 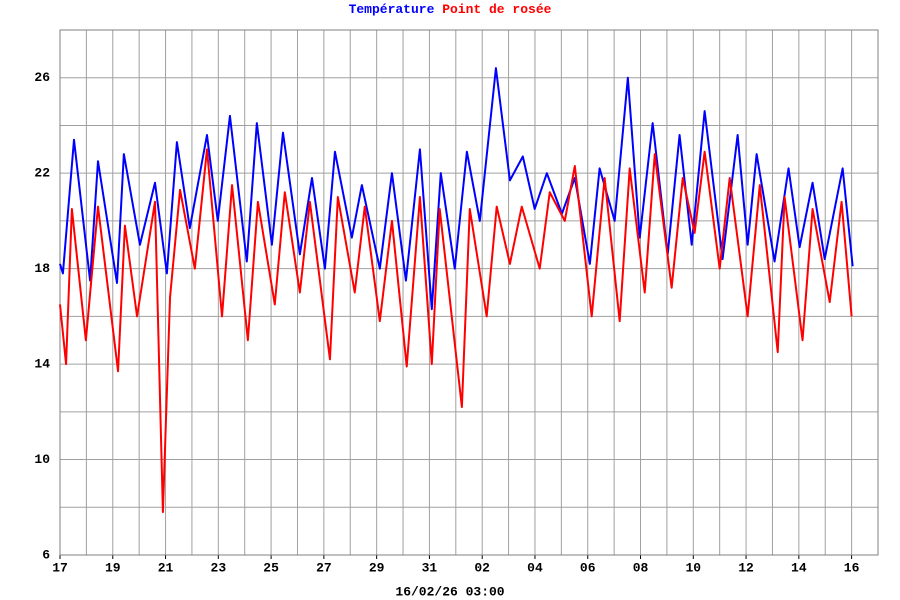 What do you see at coordinates (392, 9) in the screenshot?
I see `title-temperature: Température` at bounding box center [392, 9].